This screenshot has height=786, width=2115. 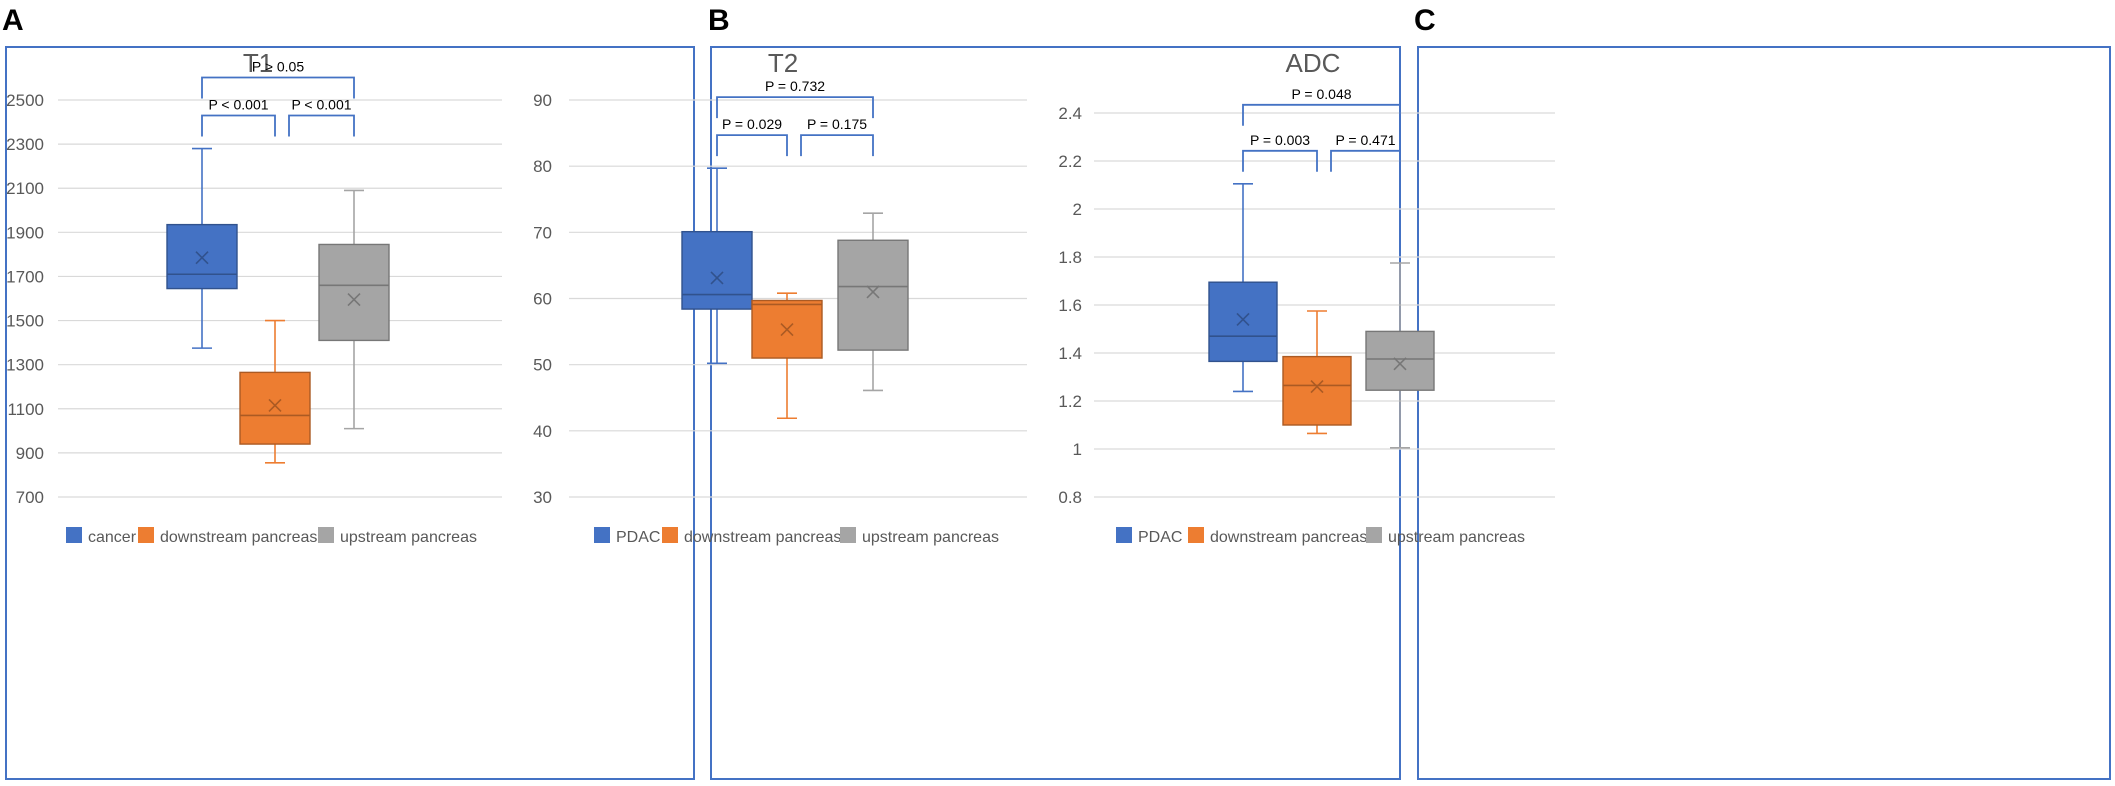 I want to click on y-tick-label: 1700, so click(x=25, y=276).